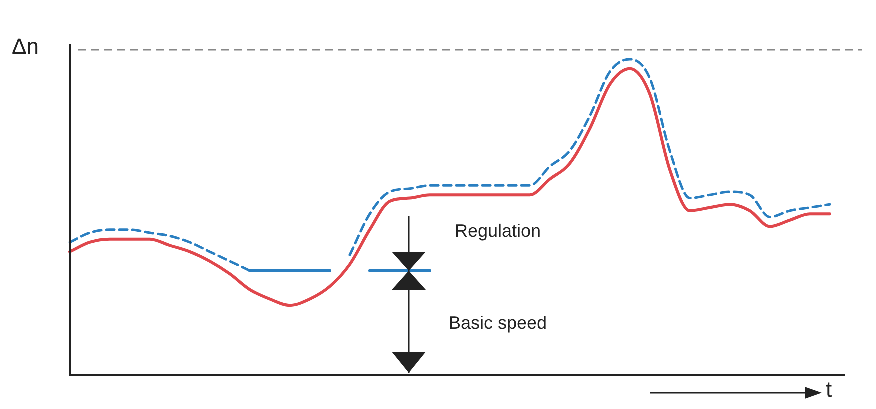  I want to click on annotation: Regulation, so click(498, 231).